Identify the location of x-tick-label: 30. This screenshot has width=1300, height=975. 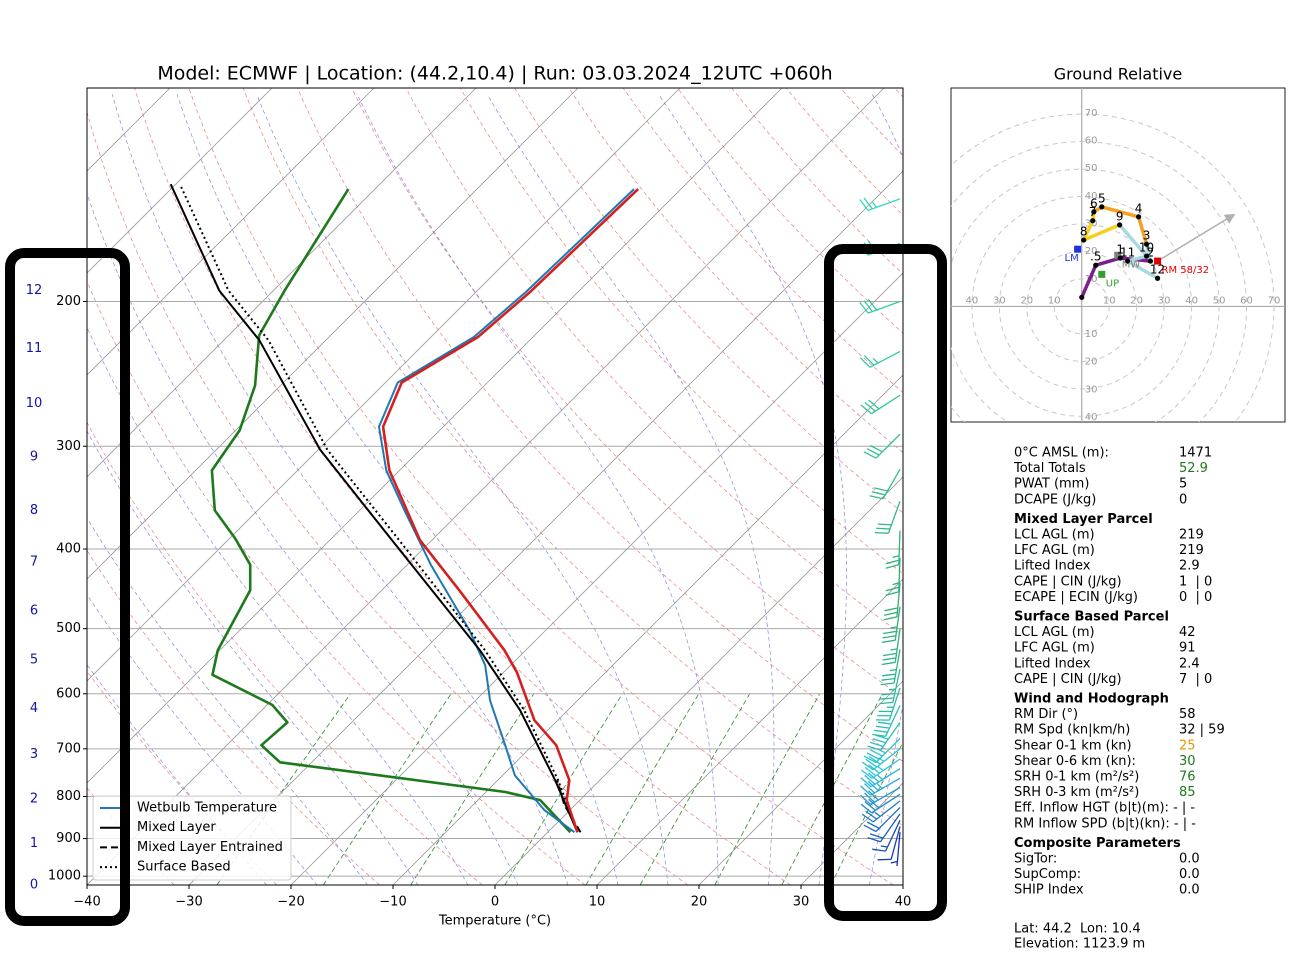
(801, 902).